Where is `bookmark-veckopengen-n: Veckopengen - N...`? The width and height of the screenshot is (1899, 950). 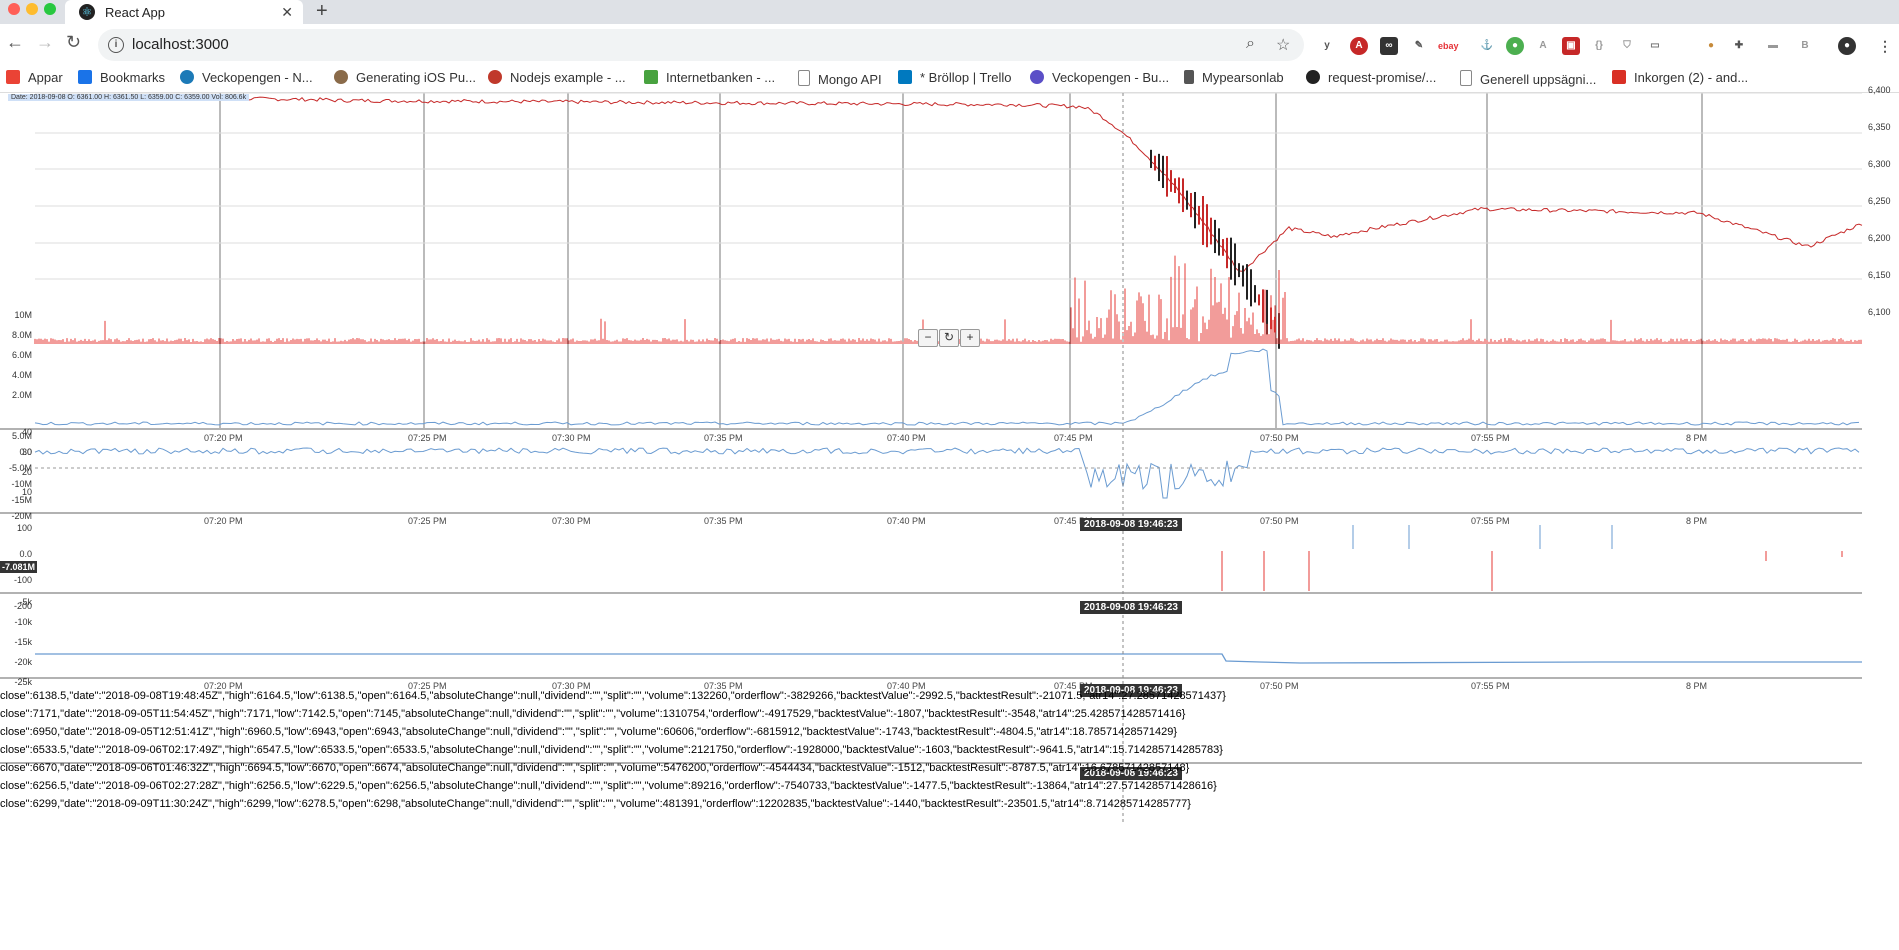 bookmark-veckopengen-n: Veckopengen - N... is located at coordinates (246, 77).